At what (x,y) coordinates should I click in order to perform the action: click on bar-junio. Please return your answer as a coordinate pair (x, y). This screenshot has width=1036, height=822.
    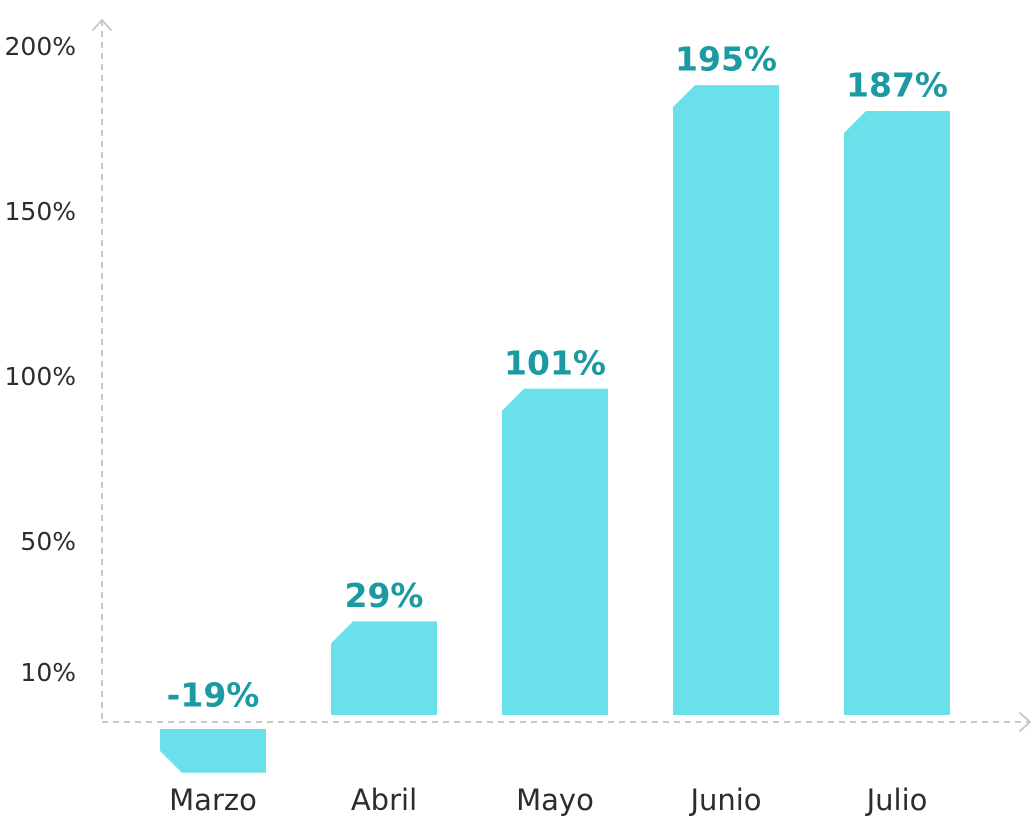
    Looking at the image, I should click on (726, 400).